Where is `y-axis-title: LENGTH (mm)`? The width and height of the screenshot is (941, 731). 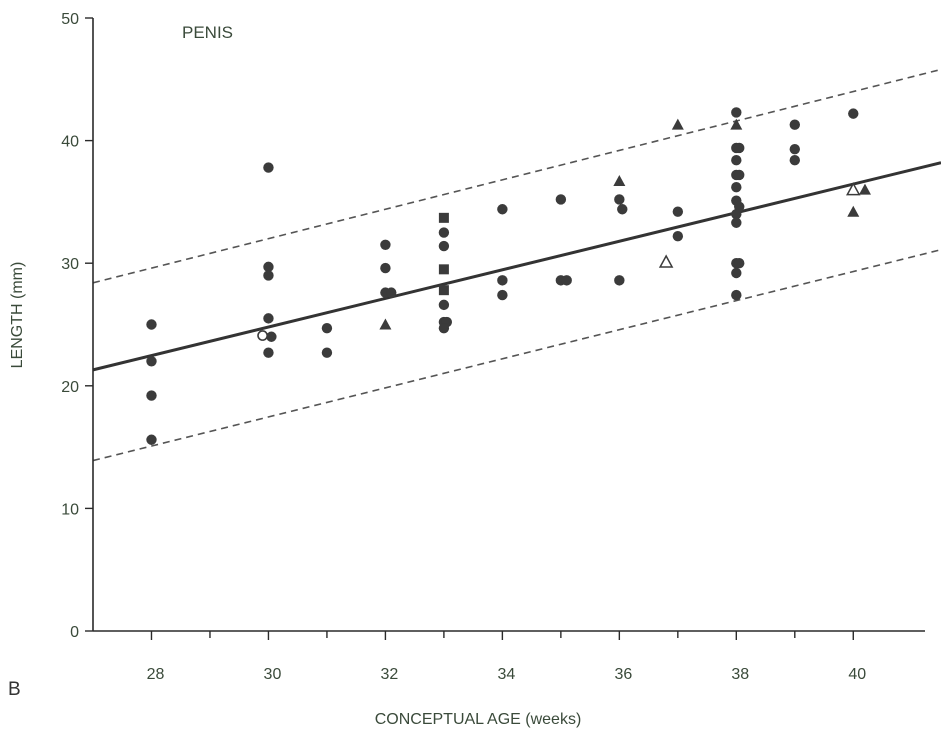 y-axis-title: LENGTH (mm) is located at coordinates (17, 315).